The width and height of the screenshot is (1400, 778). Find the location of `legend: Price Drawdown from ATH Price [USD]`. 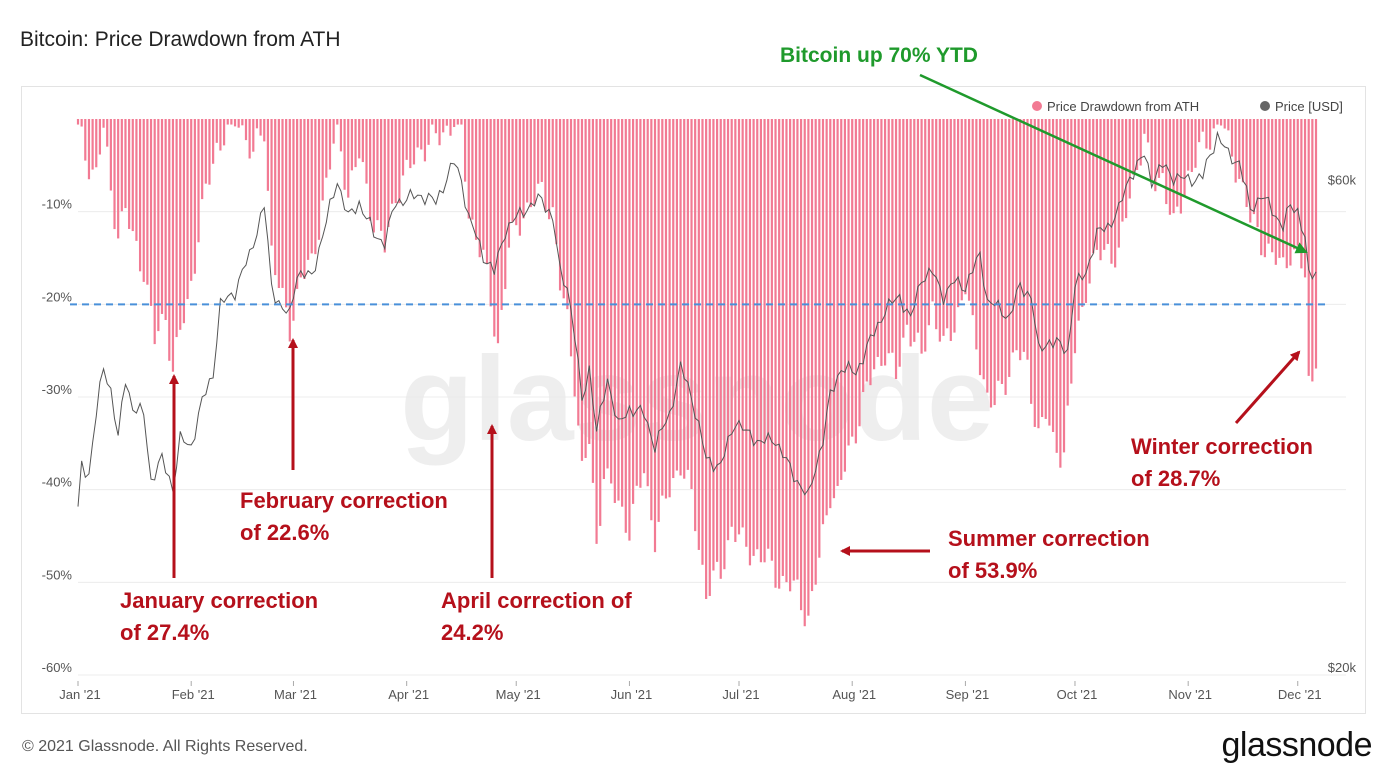

legend: Price Drawdown from ATH Price [USD] is located at coordinates (1187, 106).